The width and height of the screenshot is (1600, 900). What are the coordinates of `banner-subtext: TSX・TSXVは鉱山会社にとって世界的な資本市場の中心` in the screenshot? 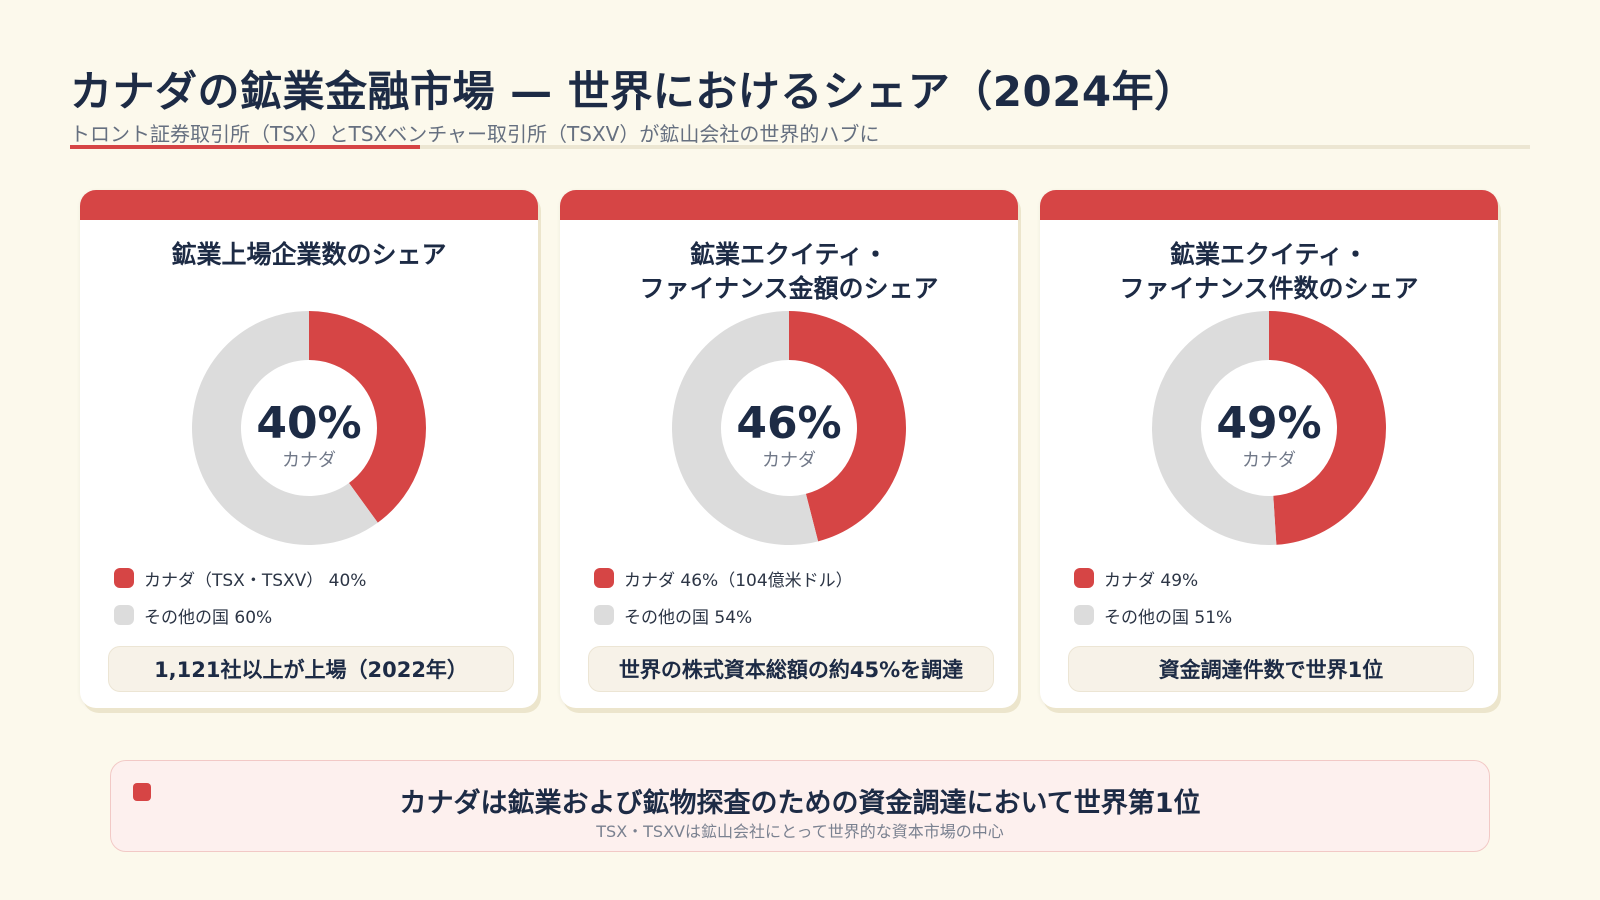 It's located at (800, 831).